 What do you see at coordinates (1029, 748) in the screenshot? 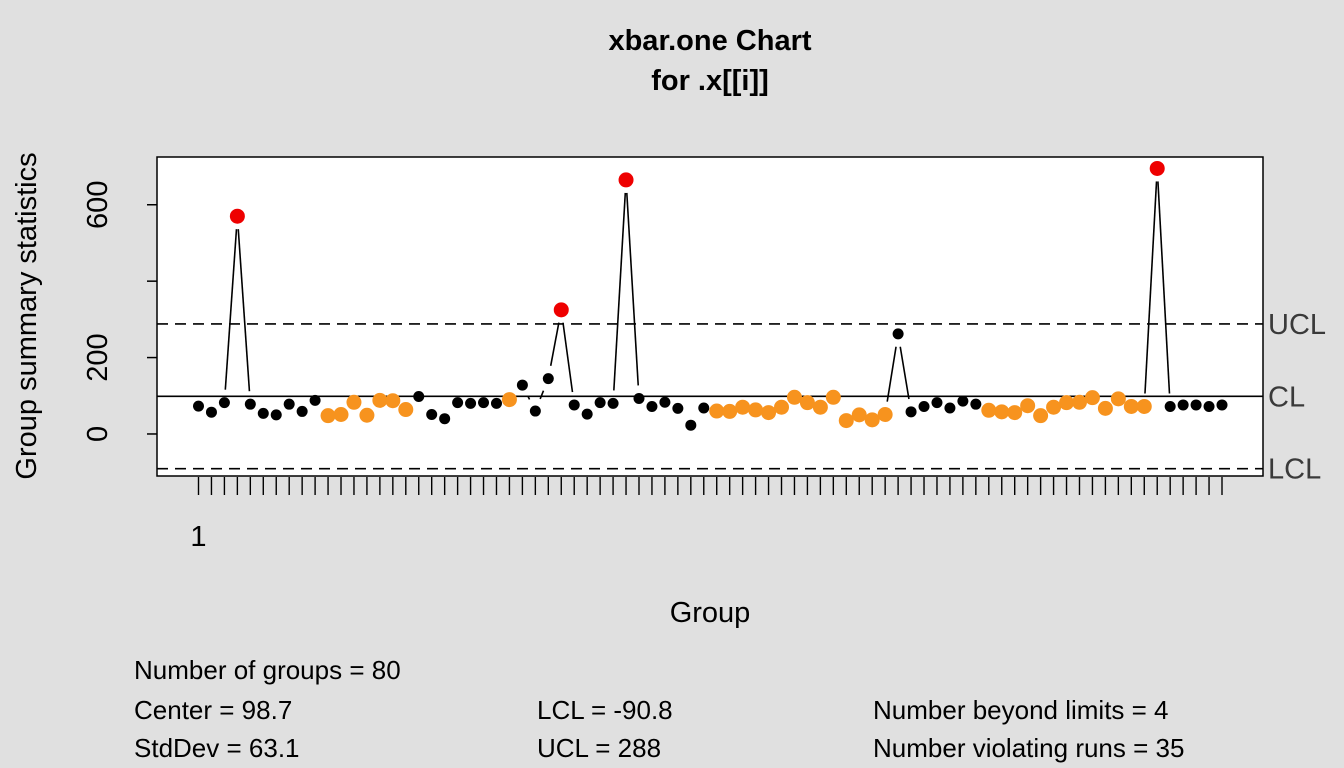
I see `stat-violating-runs: Number violating runs = 35` at bounding box center [1029, 748].